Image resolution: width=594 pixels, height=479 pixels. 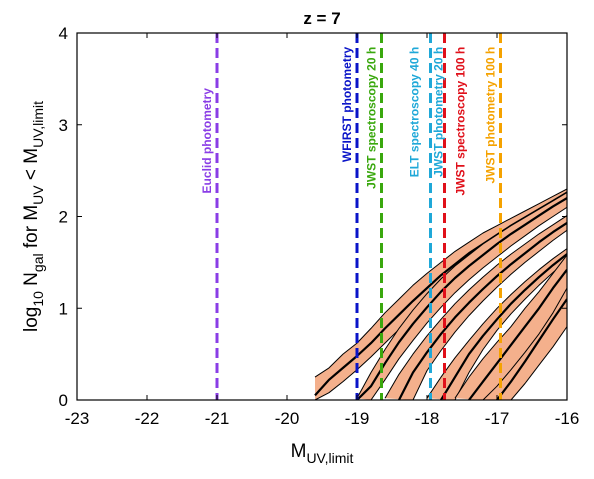 What do you see at coordinates (322, 453) in the screenshot?
I see `x-axis-label: MUV,limit` at bounding box center [322, 453].